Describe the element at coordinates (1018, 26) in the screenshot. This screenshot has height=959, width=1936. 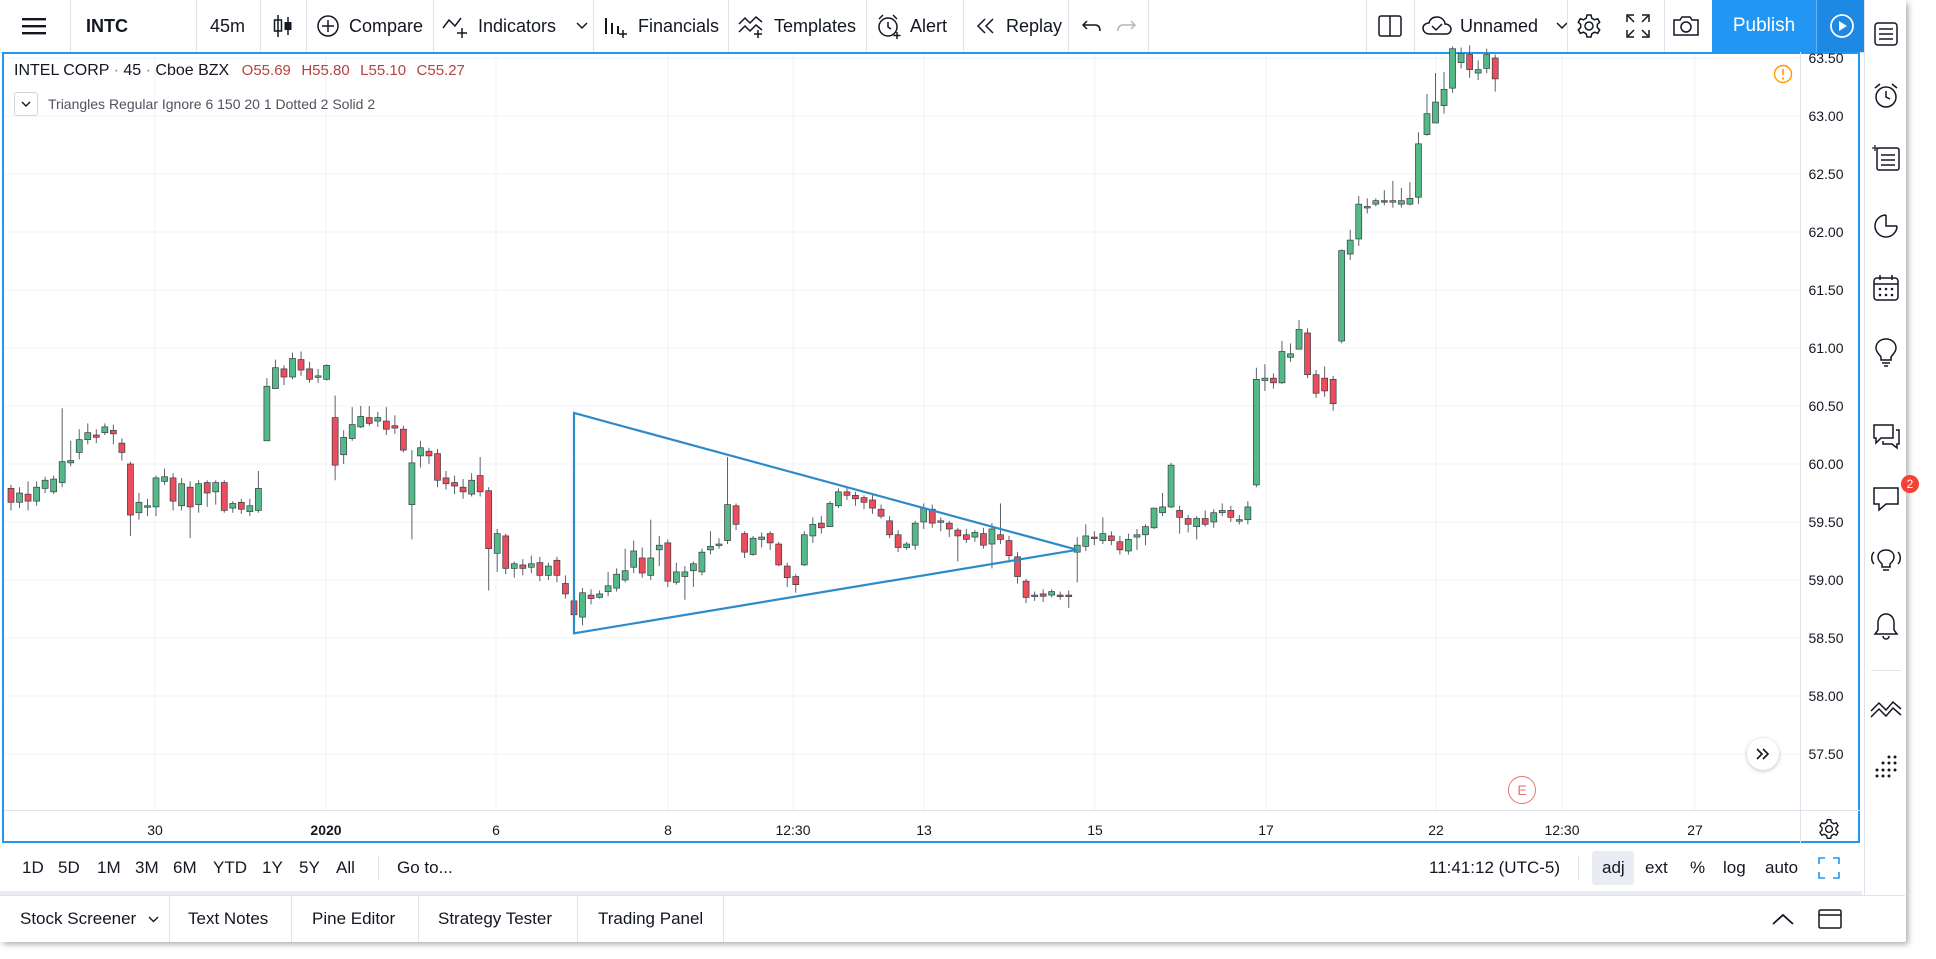
I see `replay-button: Replay` at that location.